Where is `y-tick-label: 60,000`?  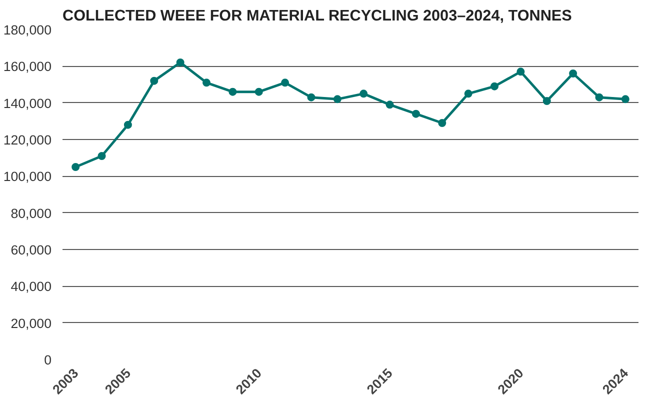 y-tick-label: 60,000 is located at coordinates (31, 250).